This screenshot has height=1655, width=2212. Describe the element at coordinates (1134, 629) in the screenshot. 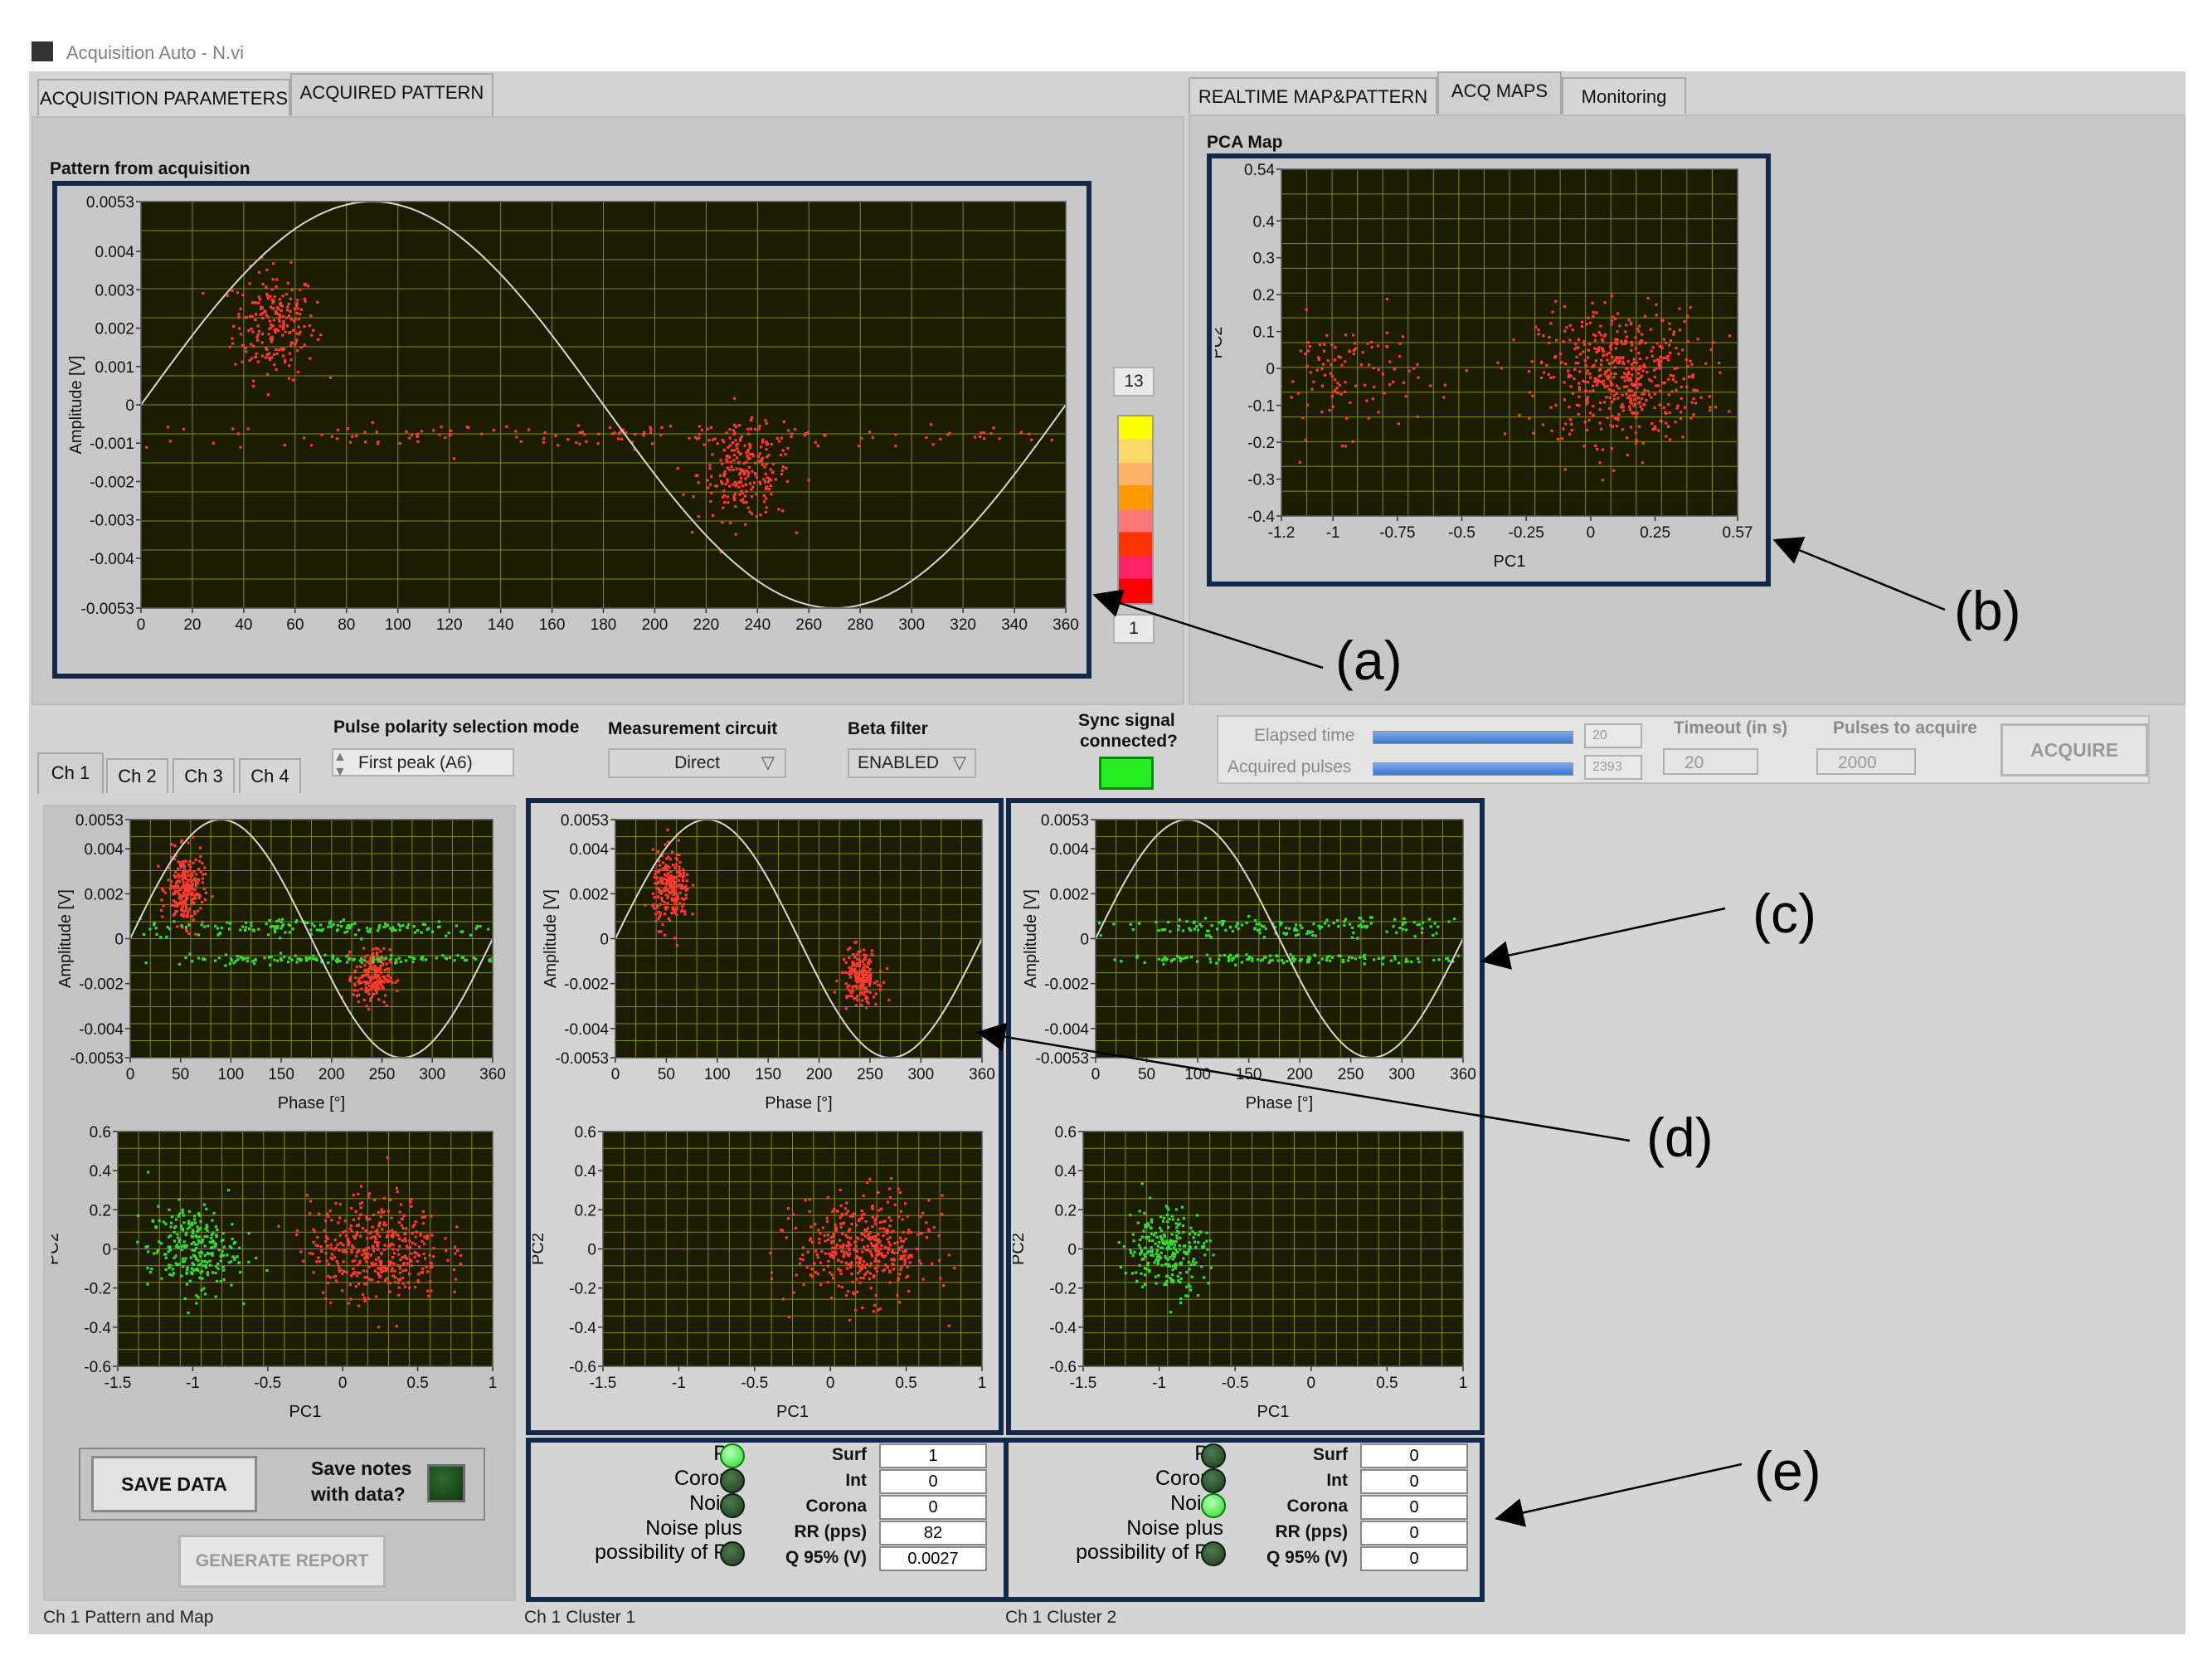

I see `colorbar-min: 1` at that location.